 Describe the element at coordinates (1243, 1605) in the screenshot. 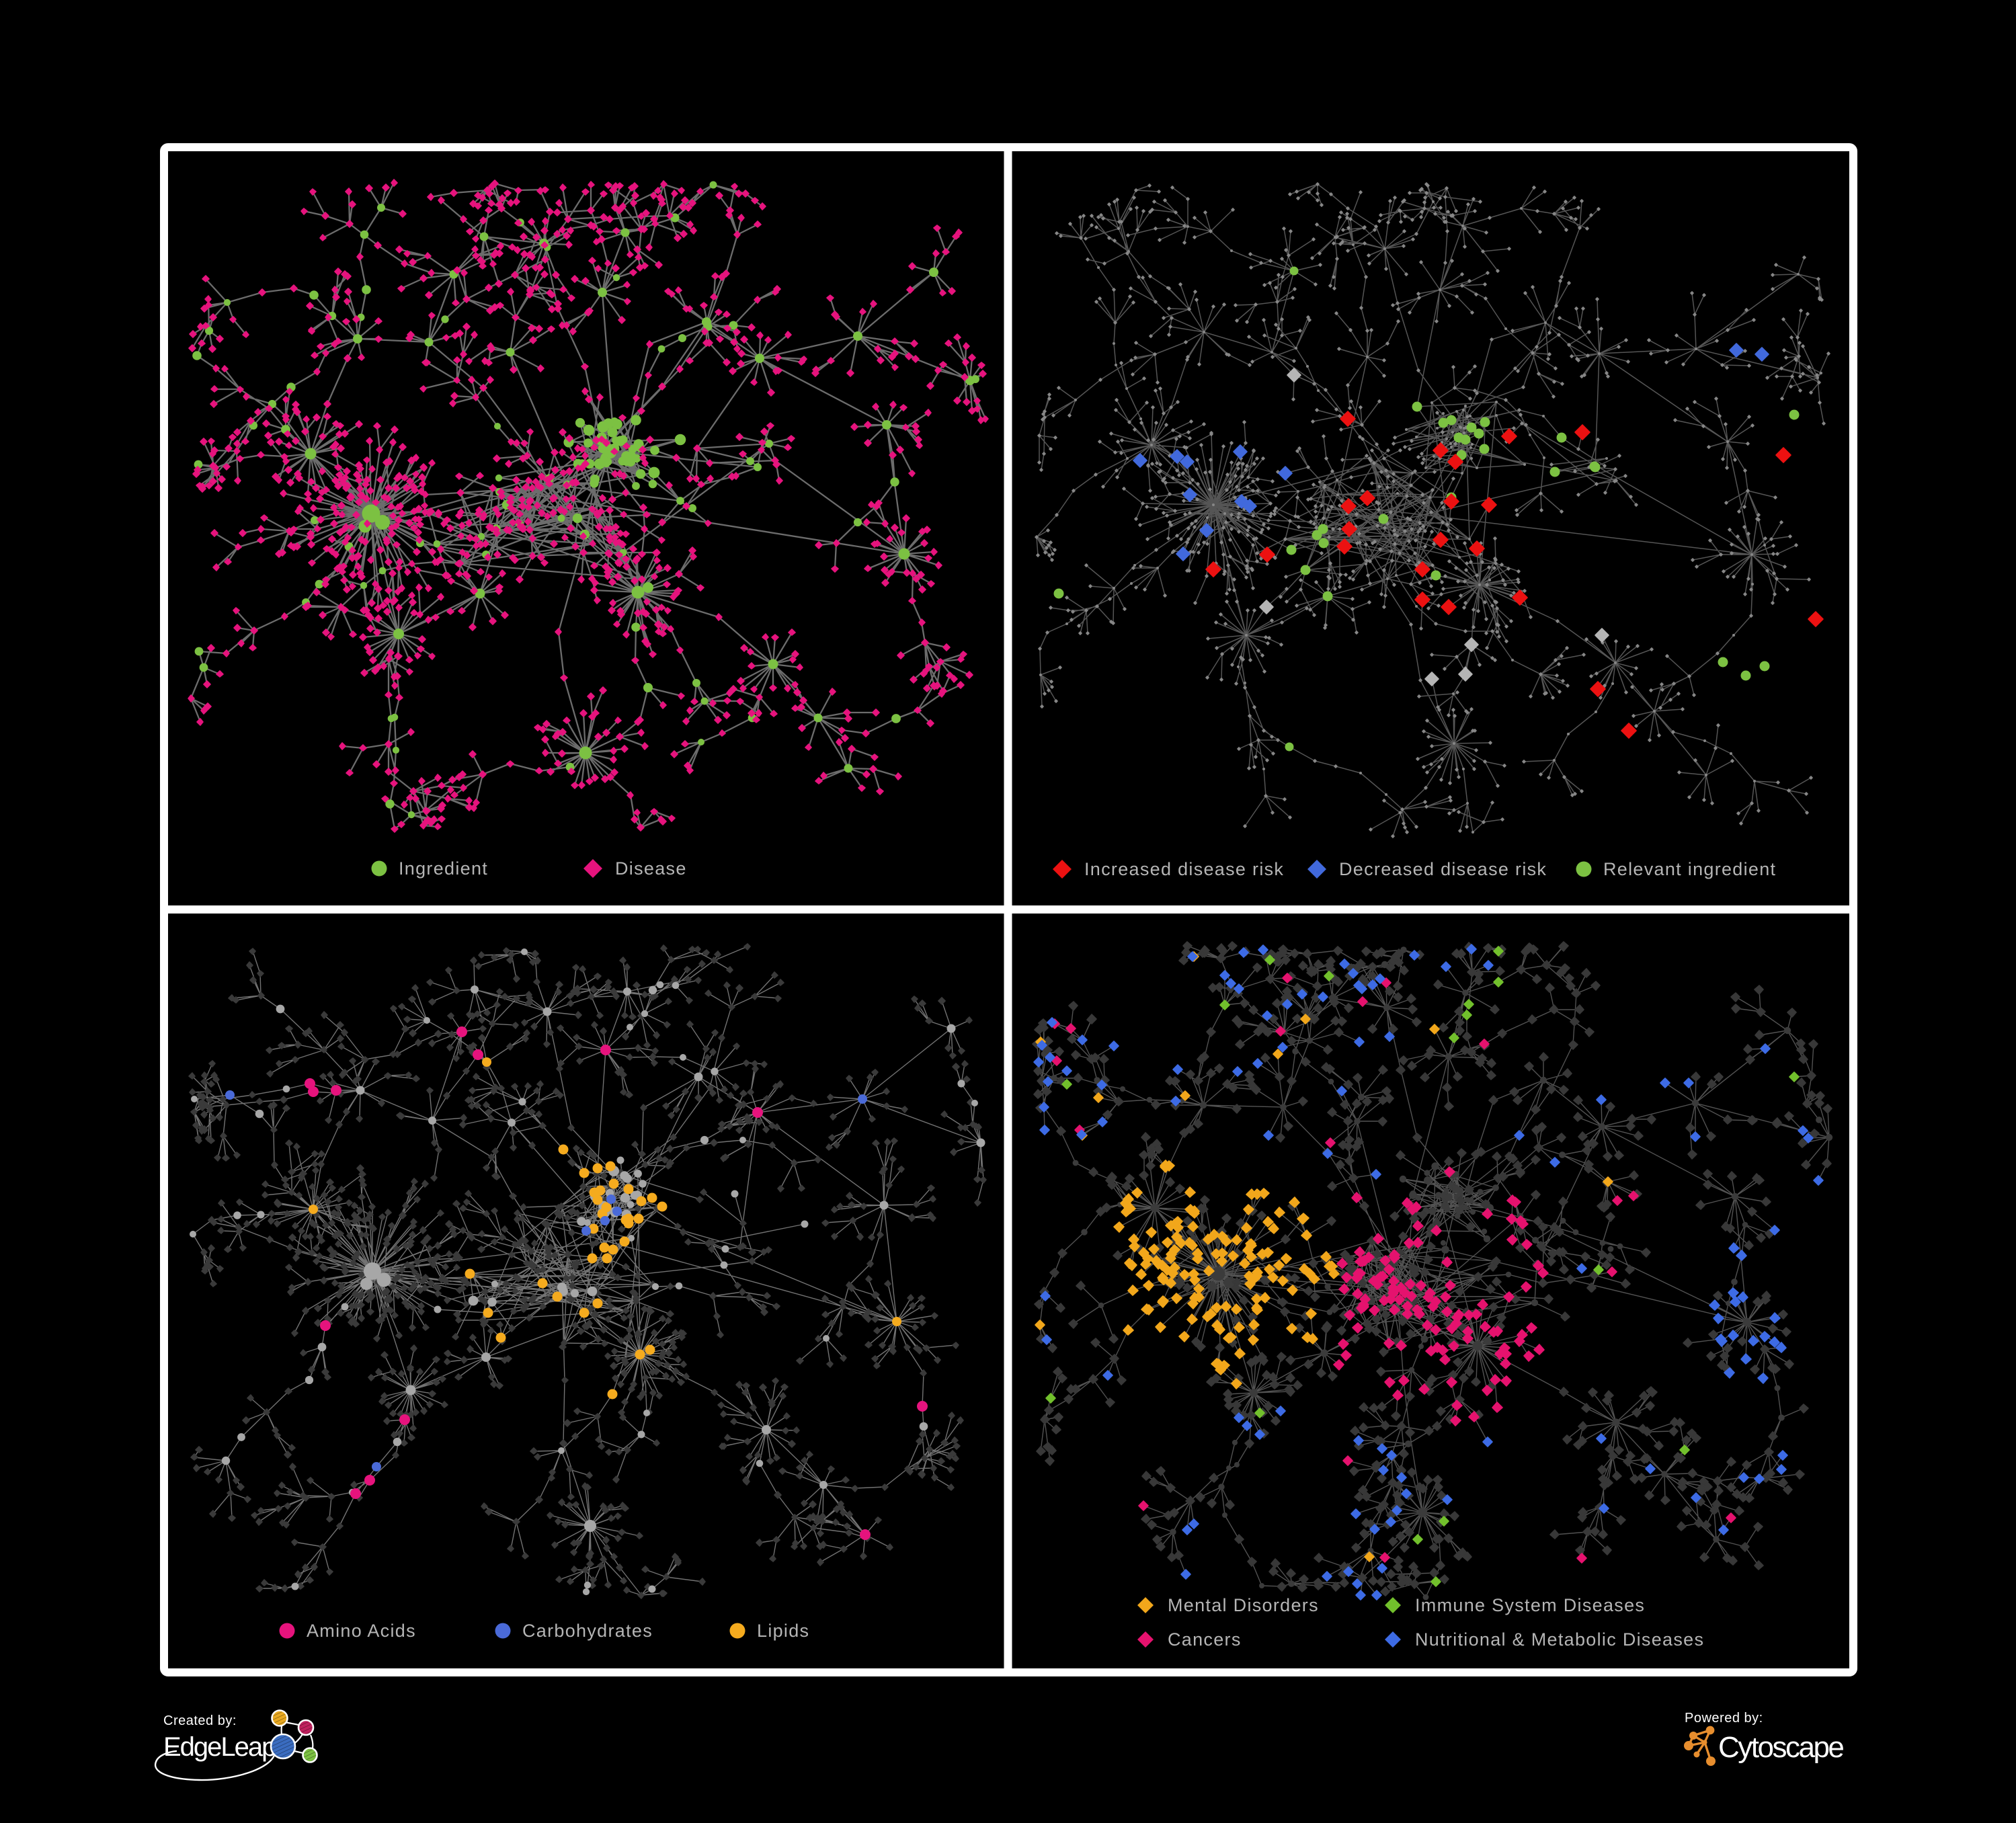

I see `svg-text: Mental Disorders` at that location.